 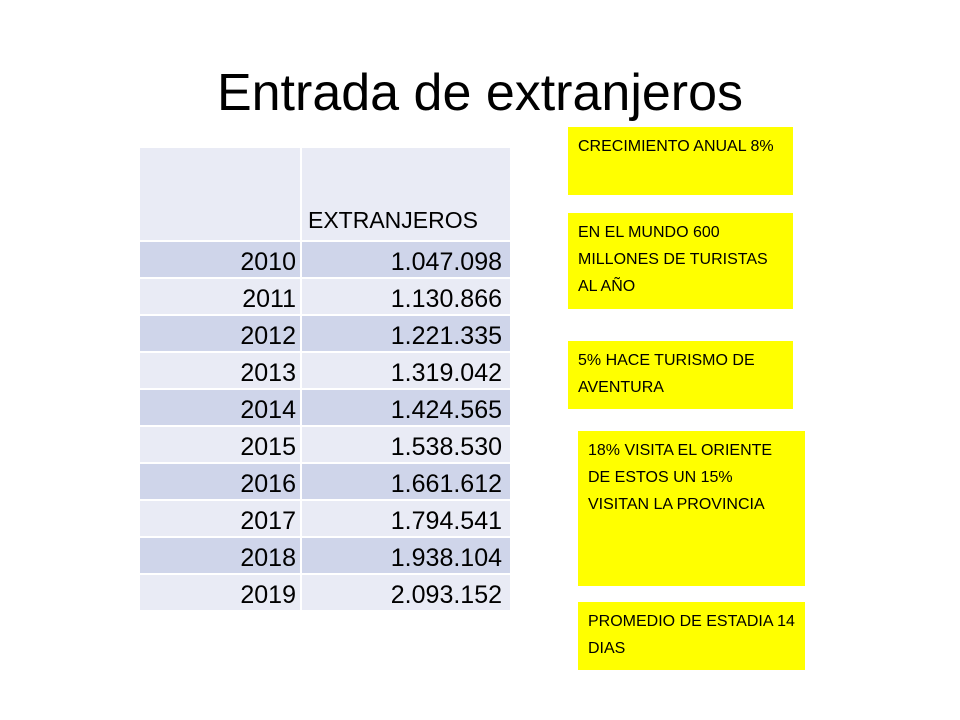 What do you see at coordinates (221, 297) in the screenshot?
I see `year-cell: 2011` at bounding box center [221, 297].